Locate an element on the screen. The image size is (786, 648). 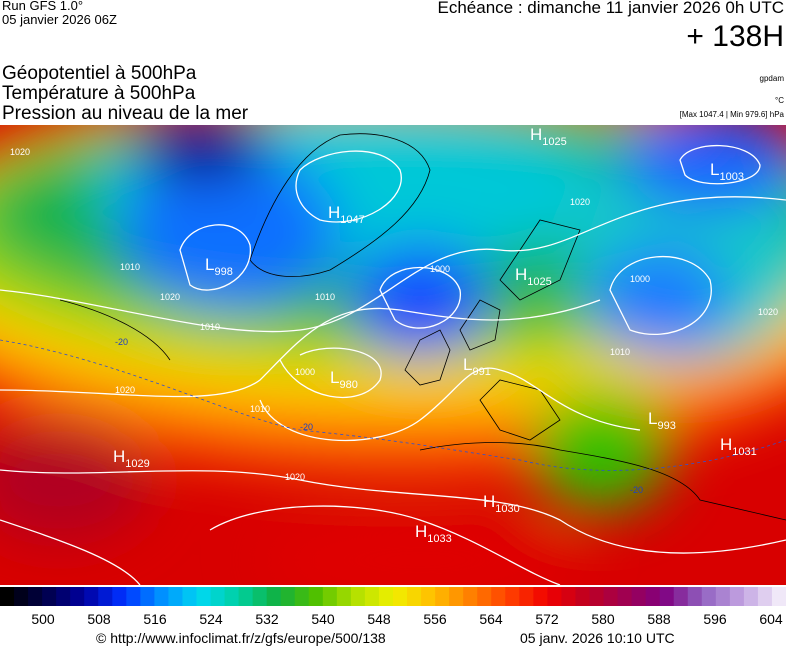
center-value: 991 is located at coordinates (481, 372).